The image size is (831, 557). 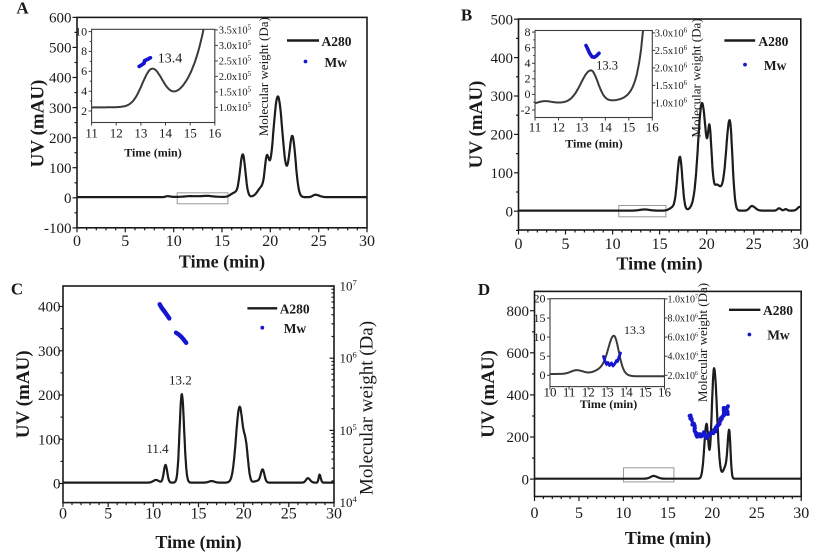 I want to click on svg-text: 3.0x10⁵, so click(x=235, y=45).